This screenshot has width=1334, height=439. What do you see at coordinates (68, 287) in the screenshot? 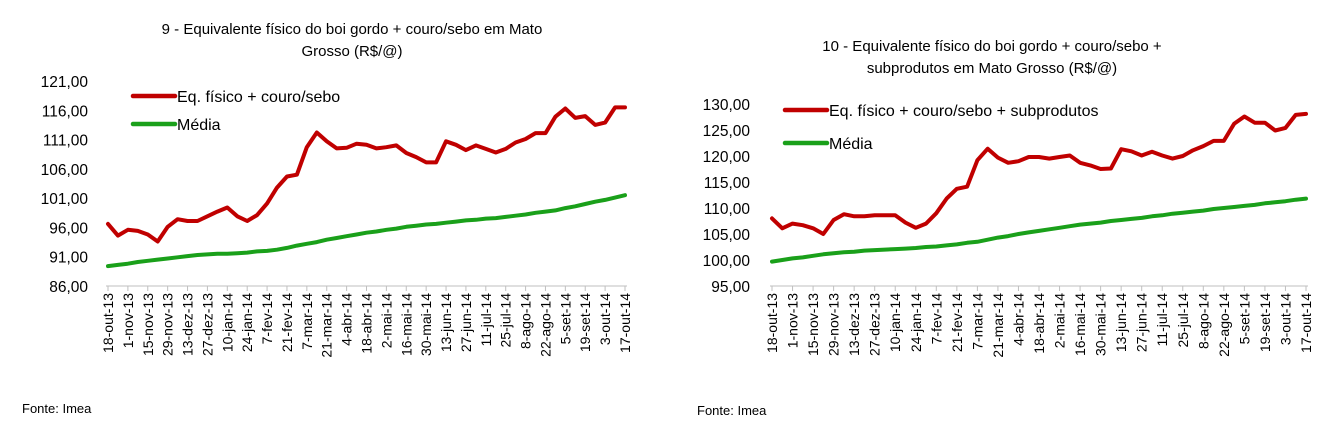
I see `y-tick-label: 86,00` at bounding box center [68, 287].